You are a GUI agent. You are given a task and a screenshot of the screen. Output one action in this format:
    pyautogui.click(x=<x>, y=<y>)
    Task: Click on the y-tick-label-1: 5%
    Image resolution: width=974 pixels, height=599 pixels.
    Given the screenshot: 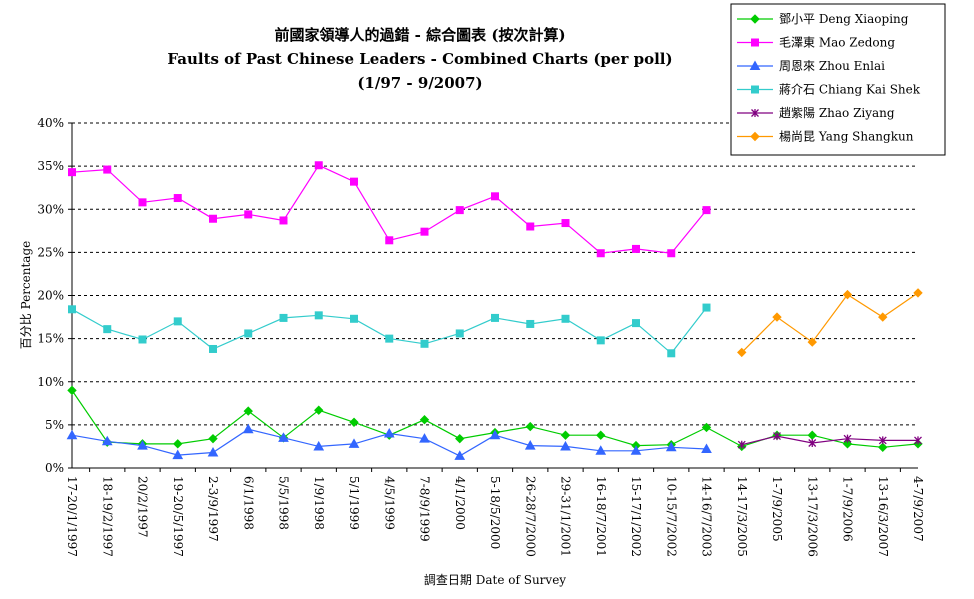 What is the action you would take?
    pyautogui.click(x=54, y=425)
    